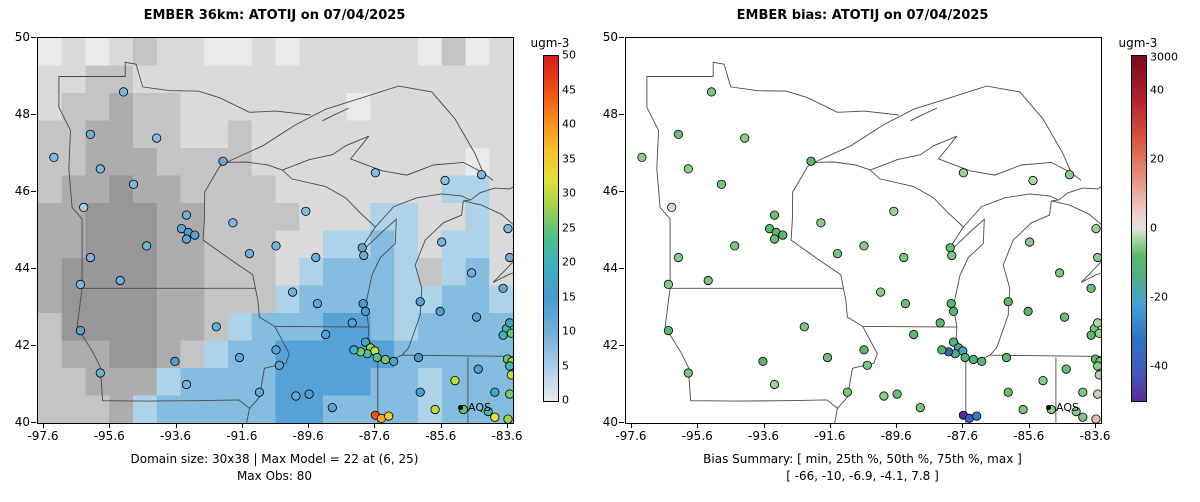  I want to click on colorbar-tick-label: 3000, so click(1164, 57).